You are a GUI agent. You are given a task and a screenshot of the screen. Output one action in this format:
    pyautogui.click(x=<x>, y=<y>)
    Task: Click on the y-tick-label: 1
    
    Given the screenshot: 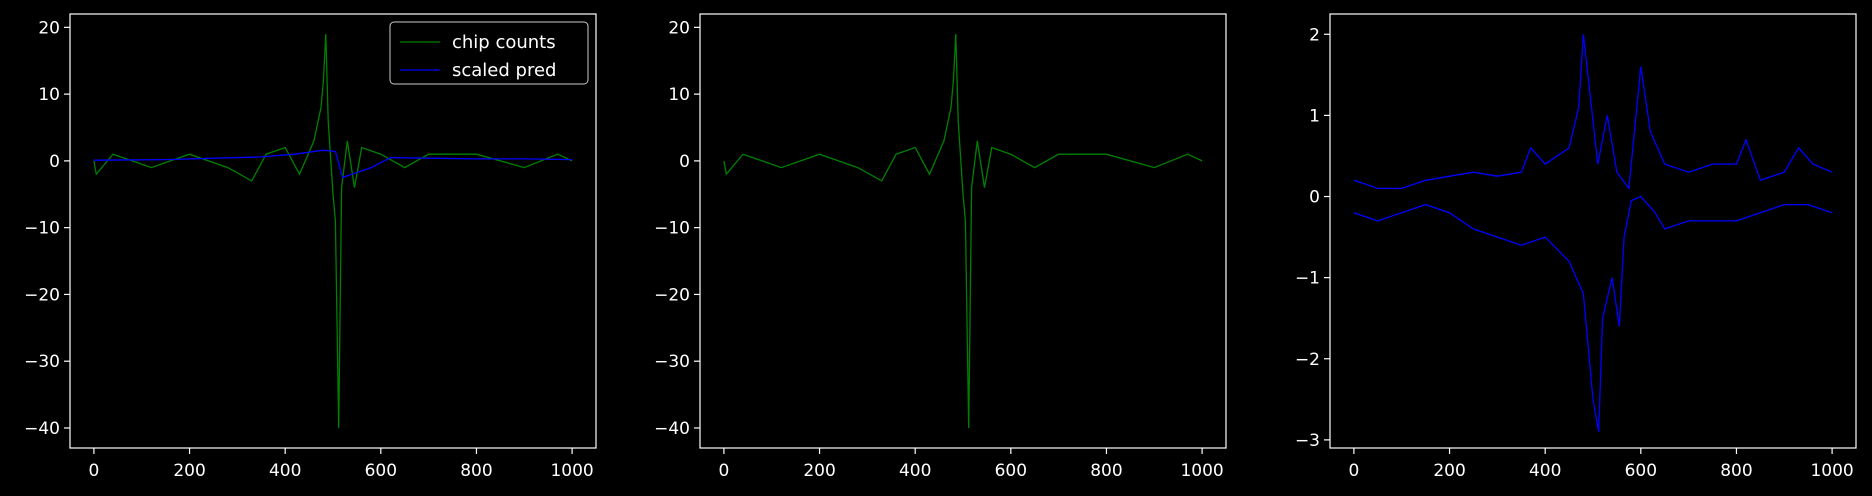 What is the action you would take?
    pyautogui.click(x=1314, y=116)
    